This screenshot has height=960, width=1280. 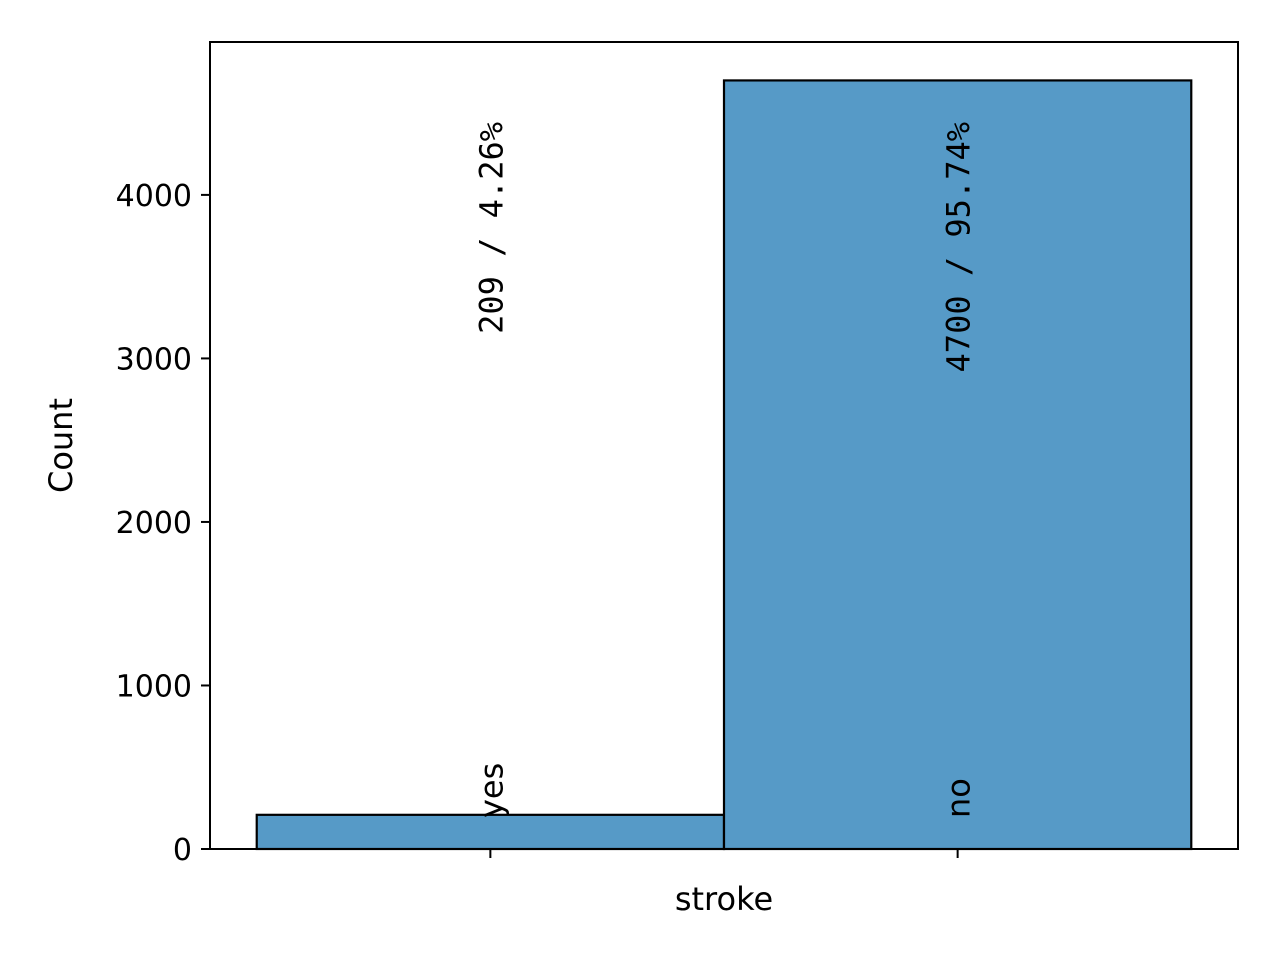 What do you see at coordinates (490, 832) in the screenshot?
I see `bar-yes` at bounding box center [490, 832].